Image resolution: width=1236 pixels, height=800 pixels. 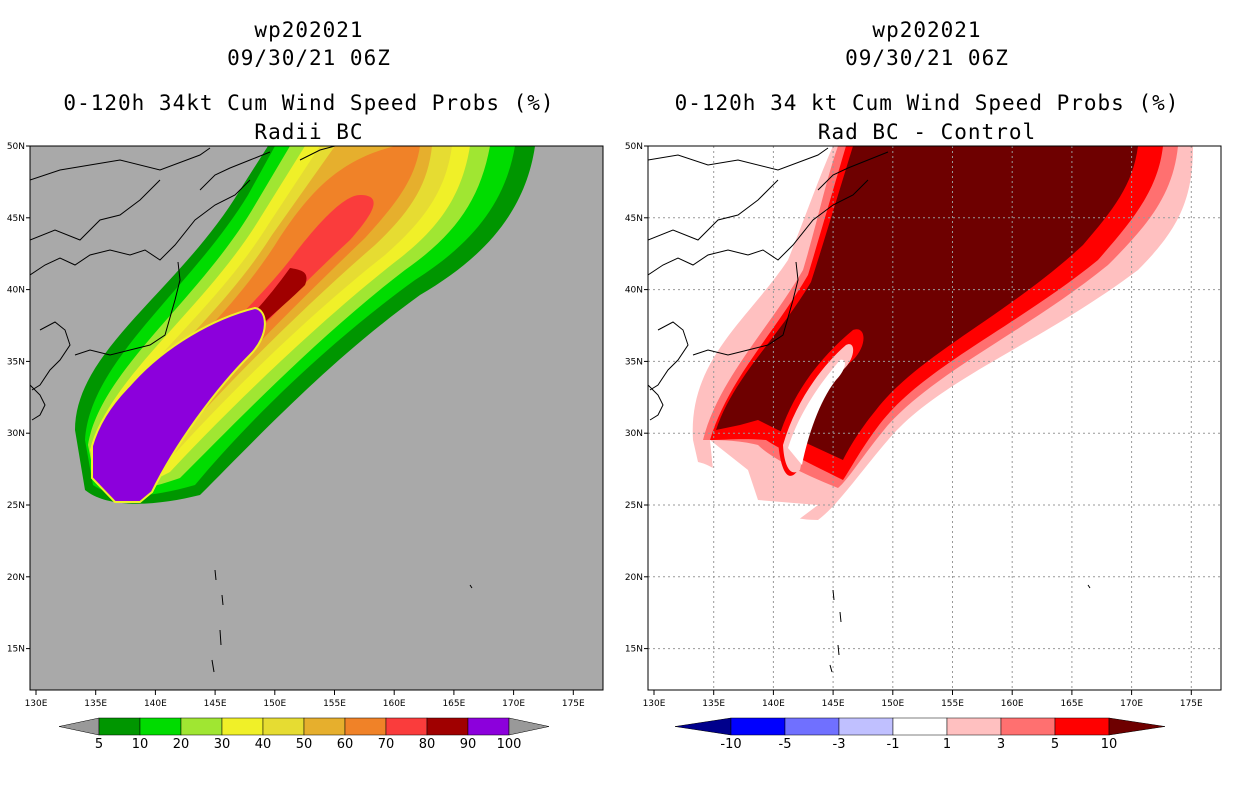 What do you see at coordinates (95, 704) in the screenshot?
I see `left-lon-label: 135E` at bounding box center [95, 704].